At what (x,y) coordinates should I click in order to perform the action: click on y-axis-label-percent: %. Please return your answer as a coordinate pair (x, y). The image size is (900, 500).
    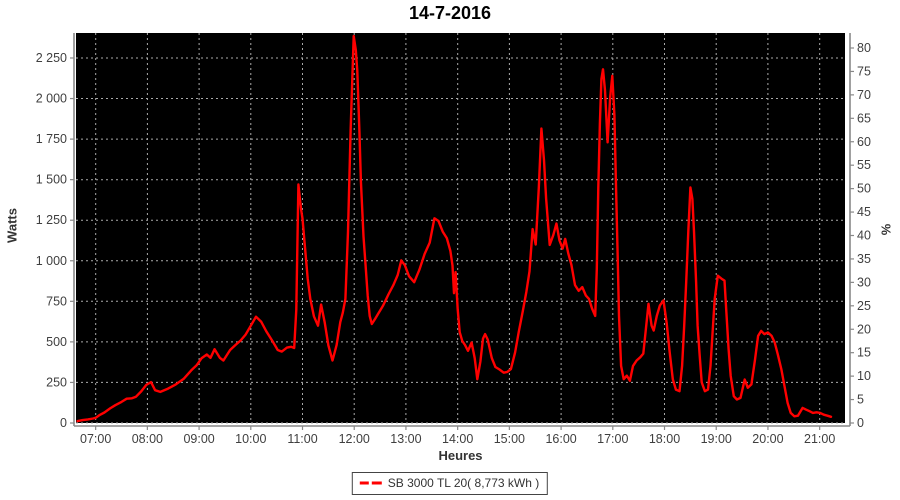
    Looking at the image, I should click on (886, 229).